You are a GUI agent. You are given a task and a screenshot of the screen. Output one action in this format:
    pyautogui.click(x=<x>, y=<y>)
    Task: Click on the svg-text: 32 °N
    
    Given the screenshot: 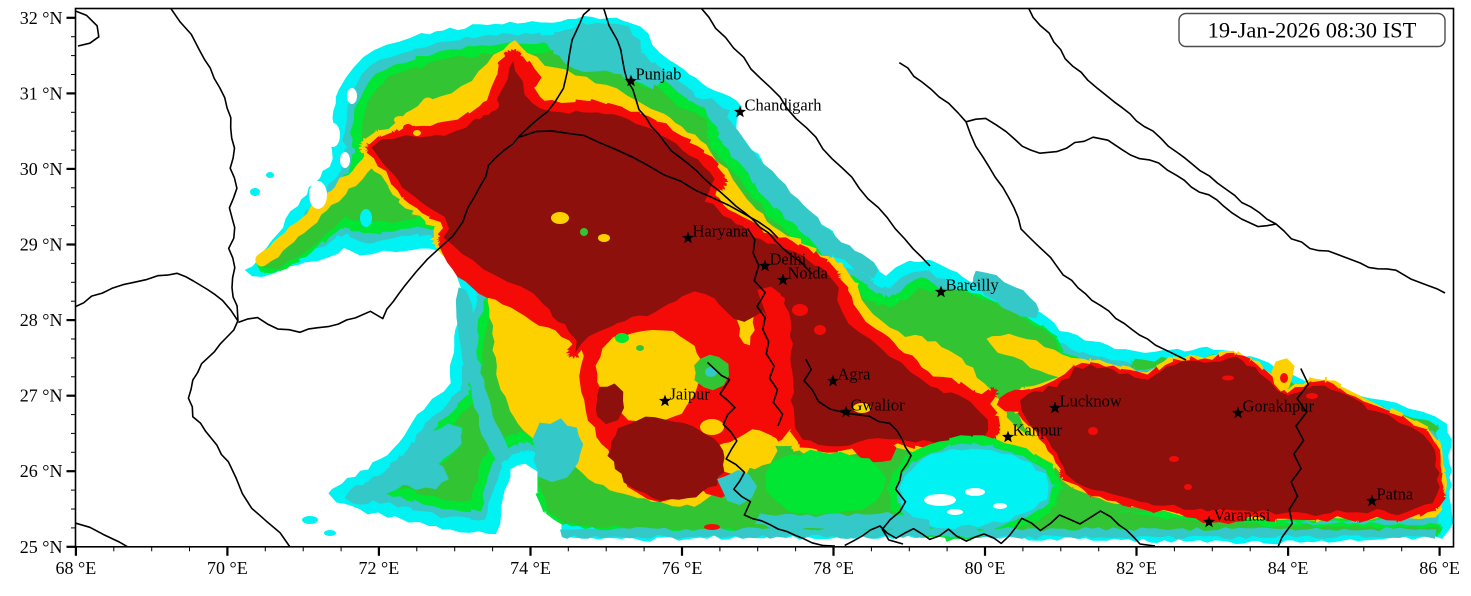 What is the action you would take?
    pyautogui.click(x=41, y=18)
    